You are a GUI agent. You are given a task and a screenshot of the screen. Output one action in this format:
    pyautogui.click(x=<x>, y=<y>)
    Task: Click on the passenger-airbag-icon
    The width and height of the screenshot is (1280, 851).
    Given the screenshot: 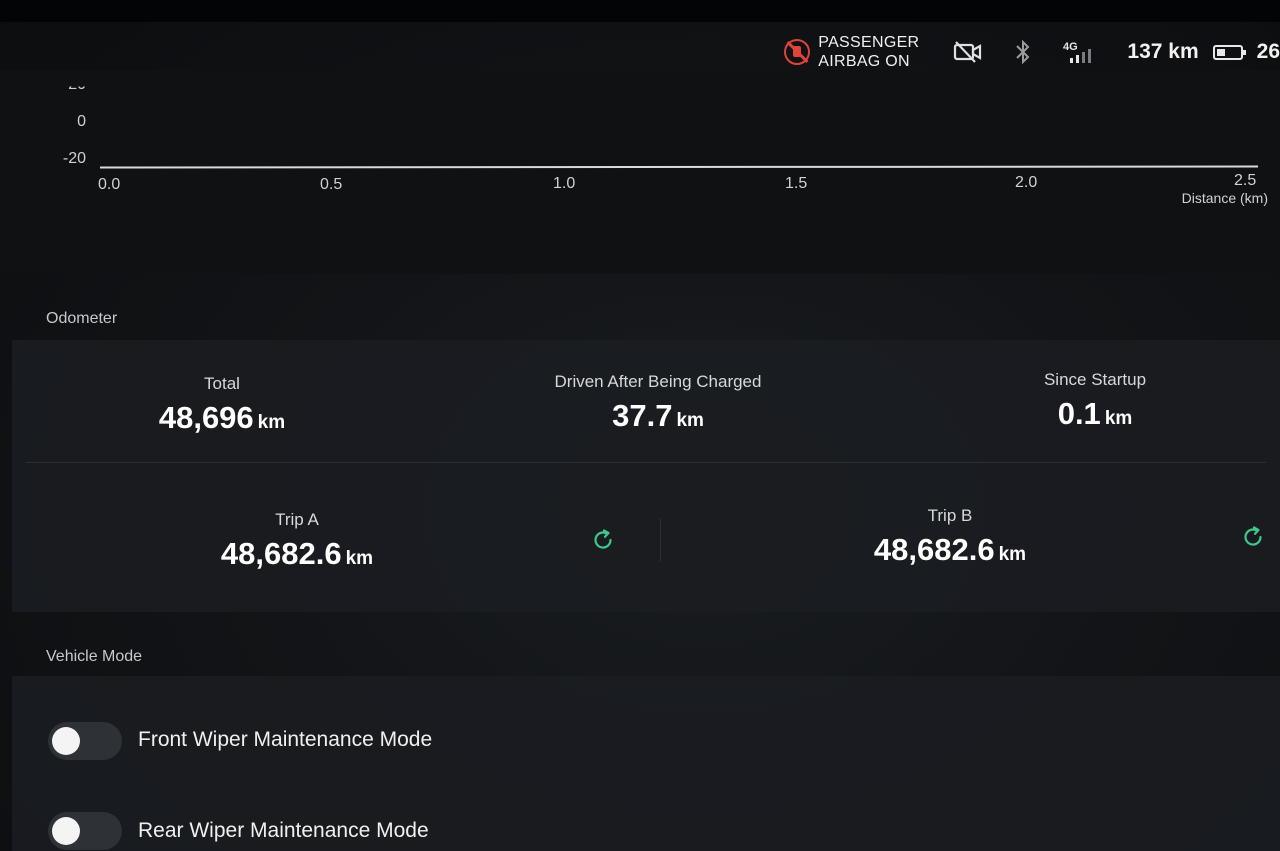 What is the action you would take?
    pyautogui.click(x=797, y=52)
    